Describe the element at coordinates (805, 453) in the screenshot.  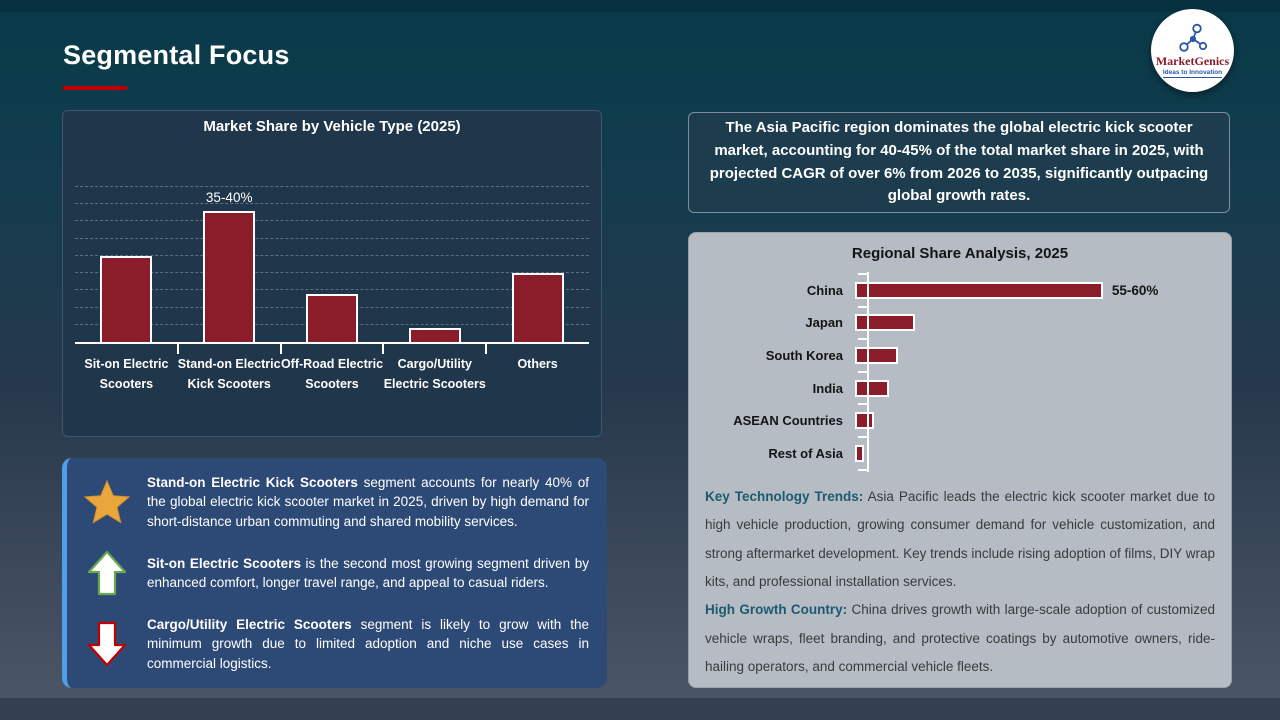
I see `category-label: Rest of Asia` at that location.